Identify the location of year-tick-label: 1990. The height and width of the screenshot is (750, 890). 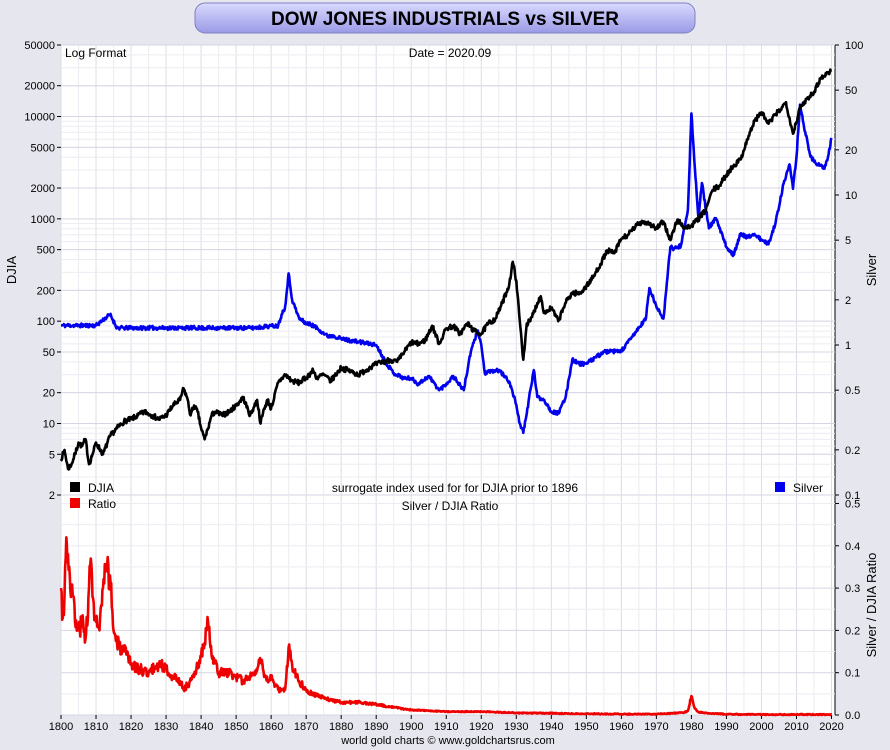
(726, 727).